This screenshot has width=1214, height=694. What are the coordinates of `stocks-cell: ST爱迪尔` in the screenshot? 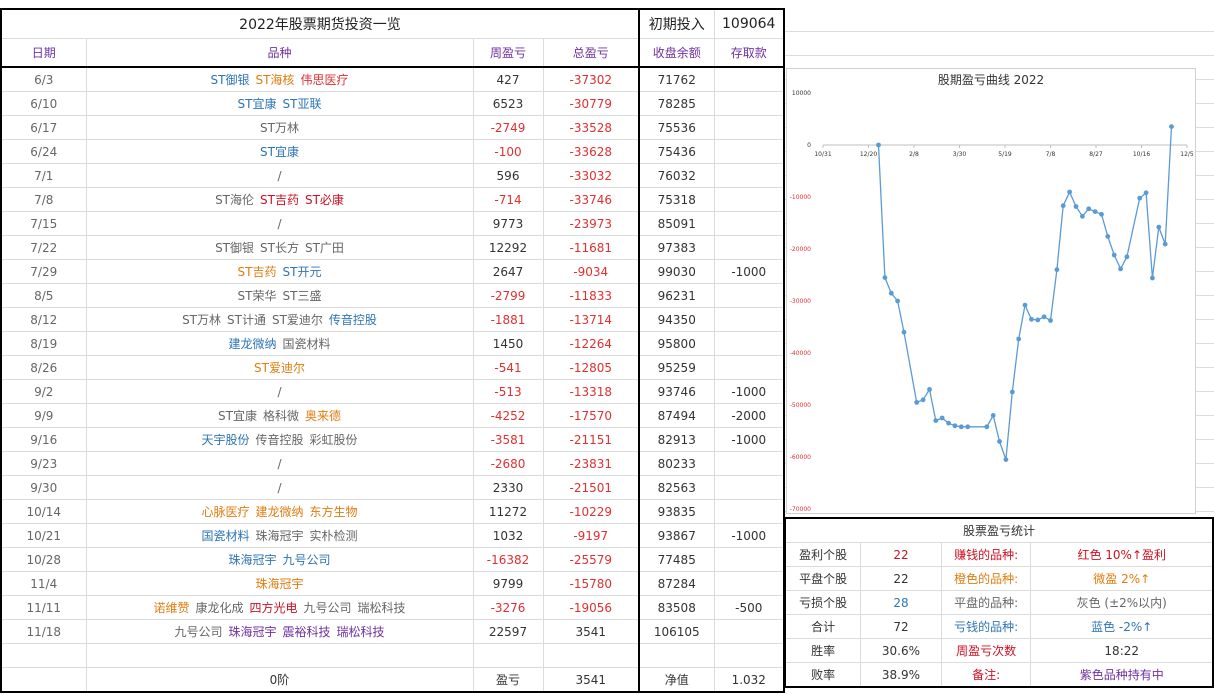 It's located at (280, 367).